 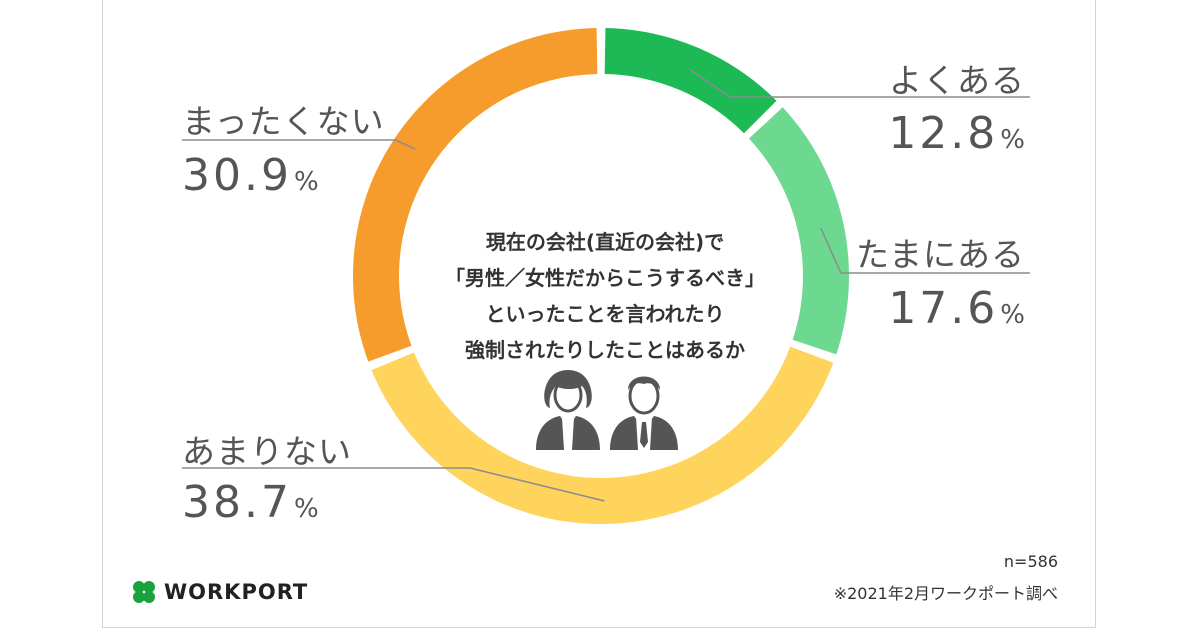 I want to click on label-category-2: あまりない, so click(x=267, y=451).